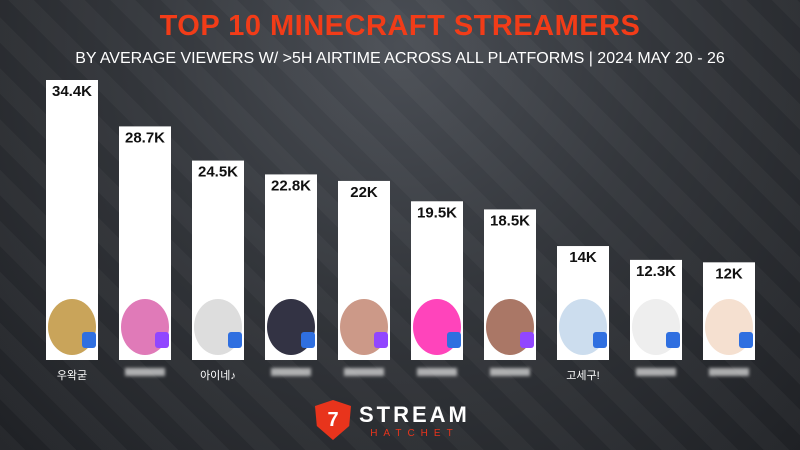  What do you see at coordinates (145, 137) in the screenshot?
I see `data-label: 28.7K` at bounding box center [145, 137].